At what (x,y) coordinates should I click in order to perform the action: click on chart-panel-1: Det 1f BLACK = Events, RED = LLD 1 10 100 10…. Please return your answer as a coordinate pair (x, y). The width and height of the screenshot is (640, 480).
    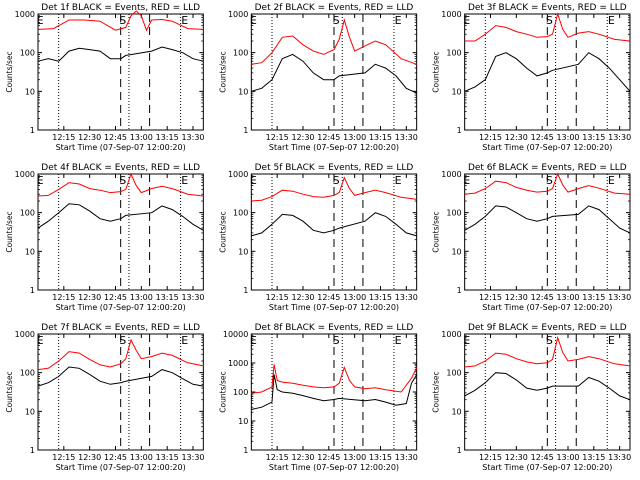
    Looking at the image, I should click on (105, 77).